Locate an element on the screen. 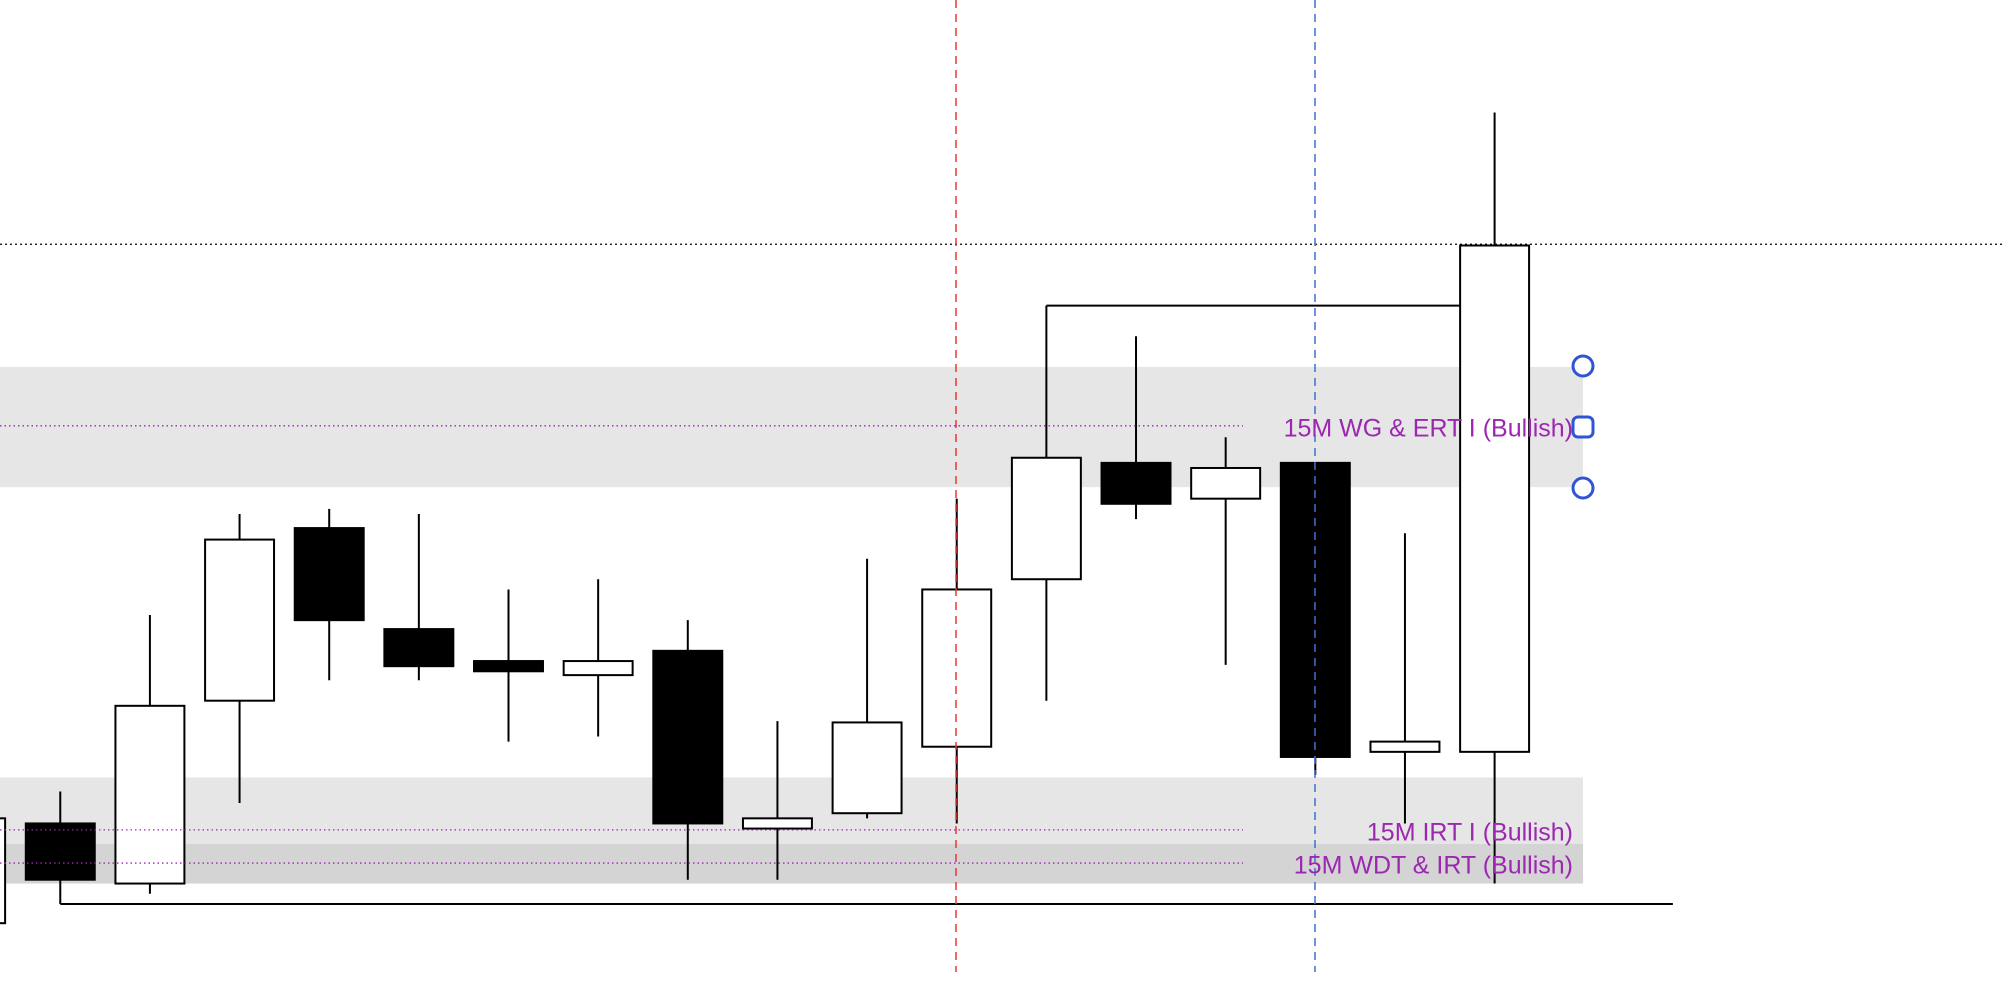 The width and height of the screenshot is (2002, 982). zone-label: 15M IRT I (Bullish) is located at coordinates (1470, 832).